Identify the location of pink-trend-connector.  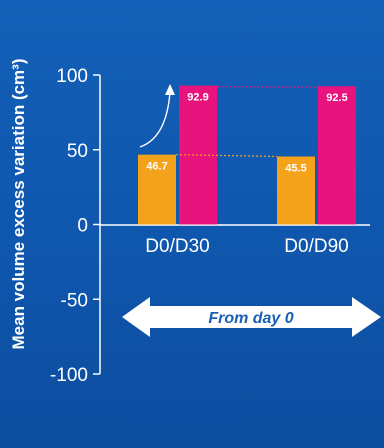
(267, 87).